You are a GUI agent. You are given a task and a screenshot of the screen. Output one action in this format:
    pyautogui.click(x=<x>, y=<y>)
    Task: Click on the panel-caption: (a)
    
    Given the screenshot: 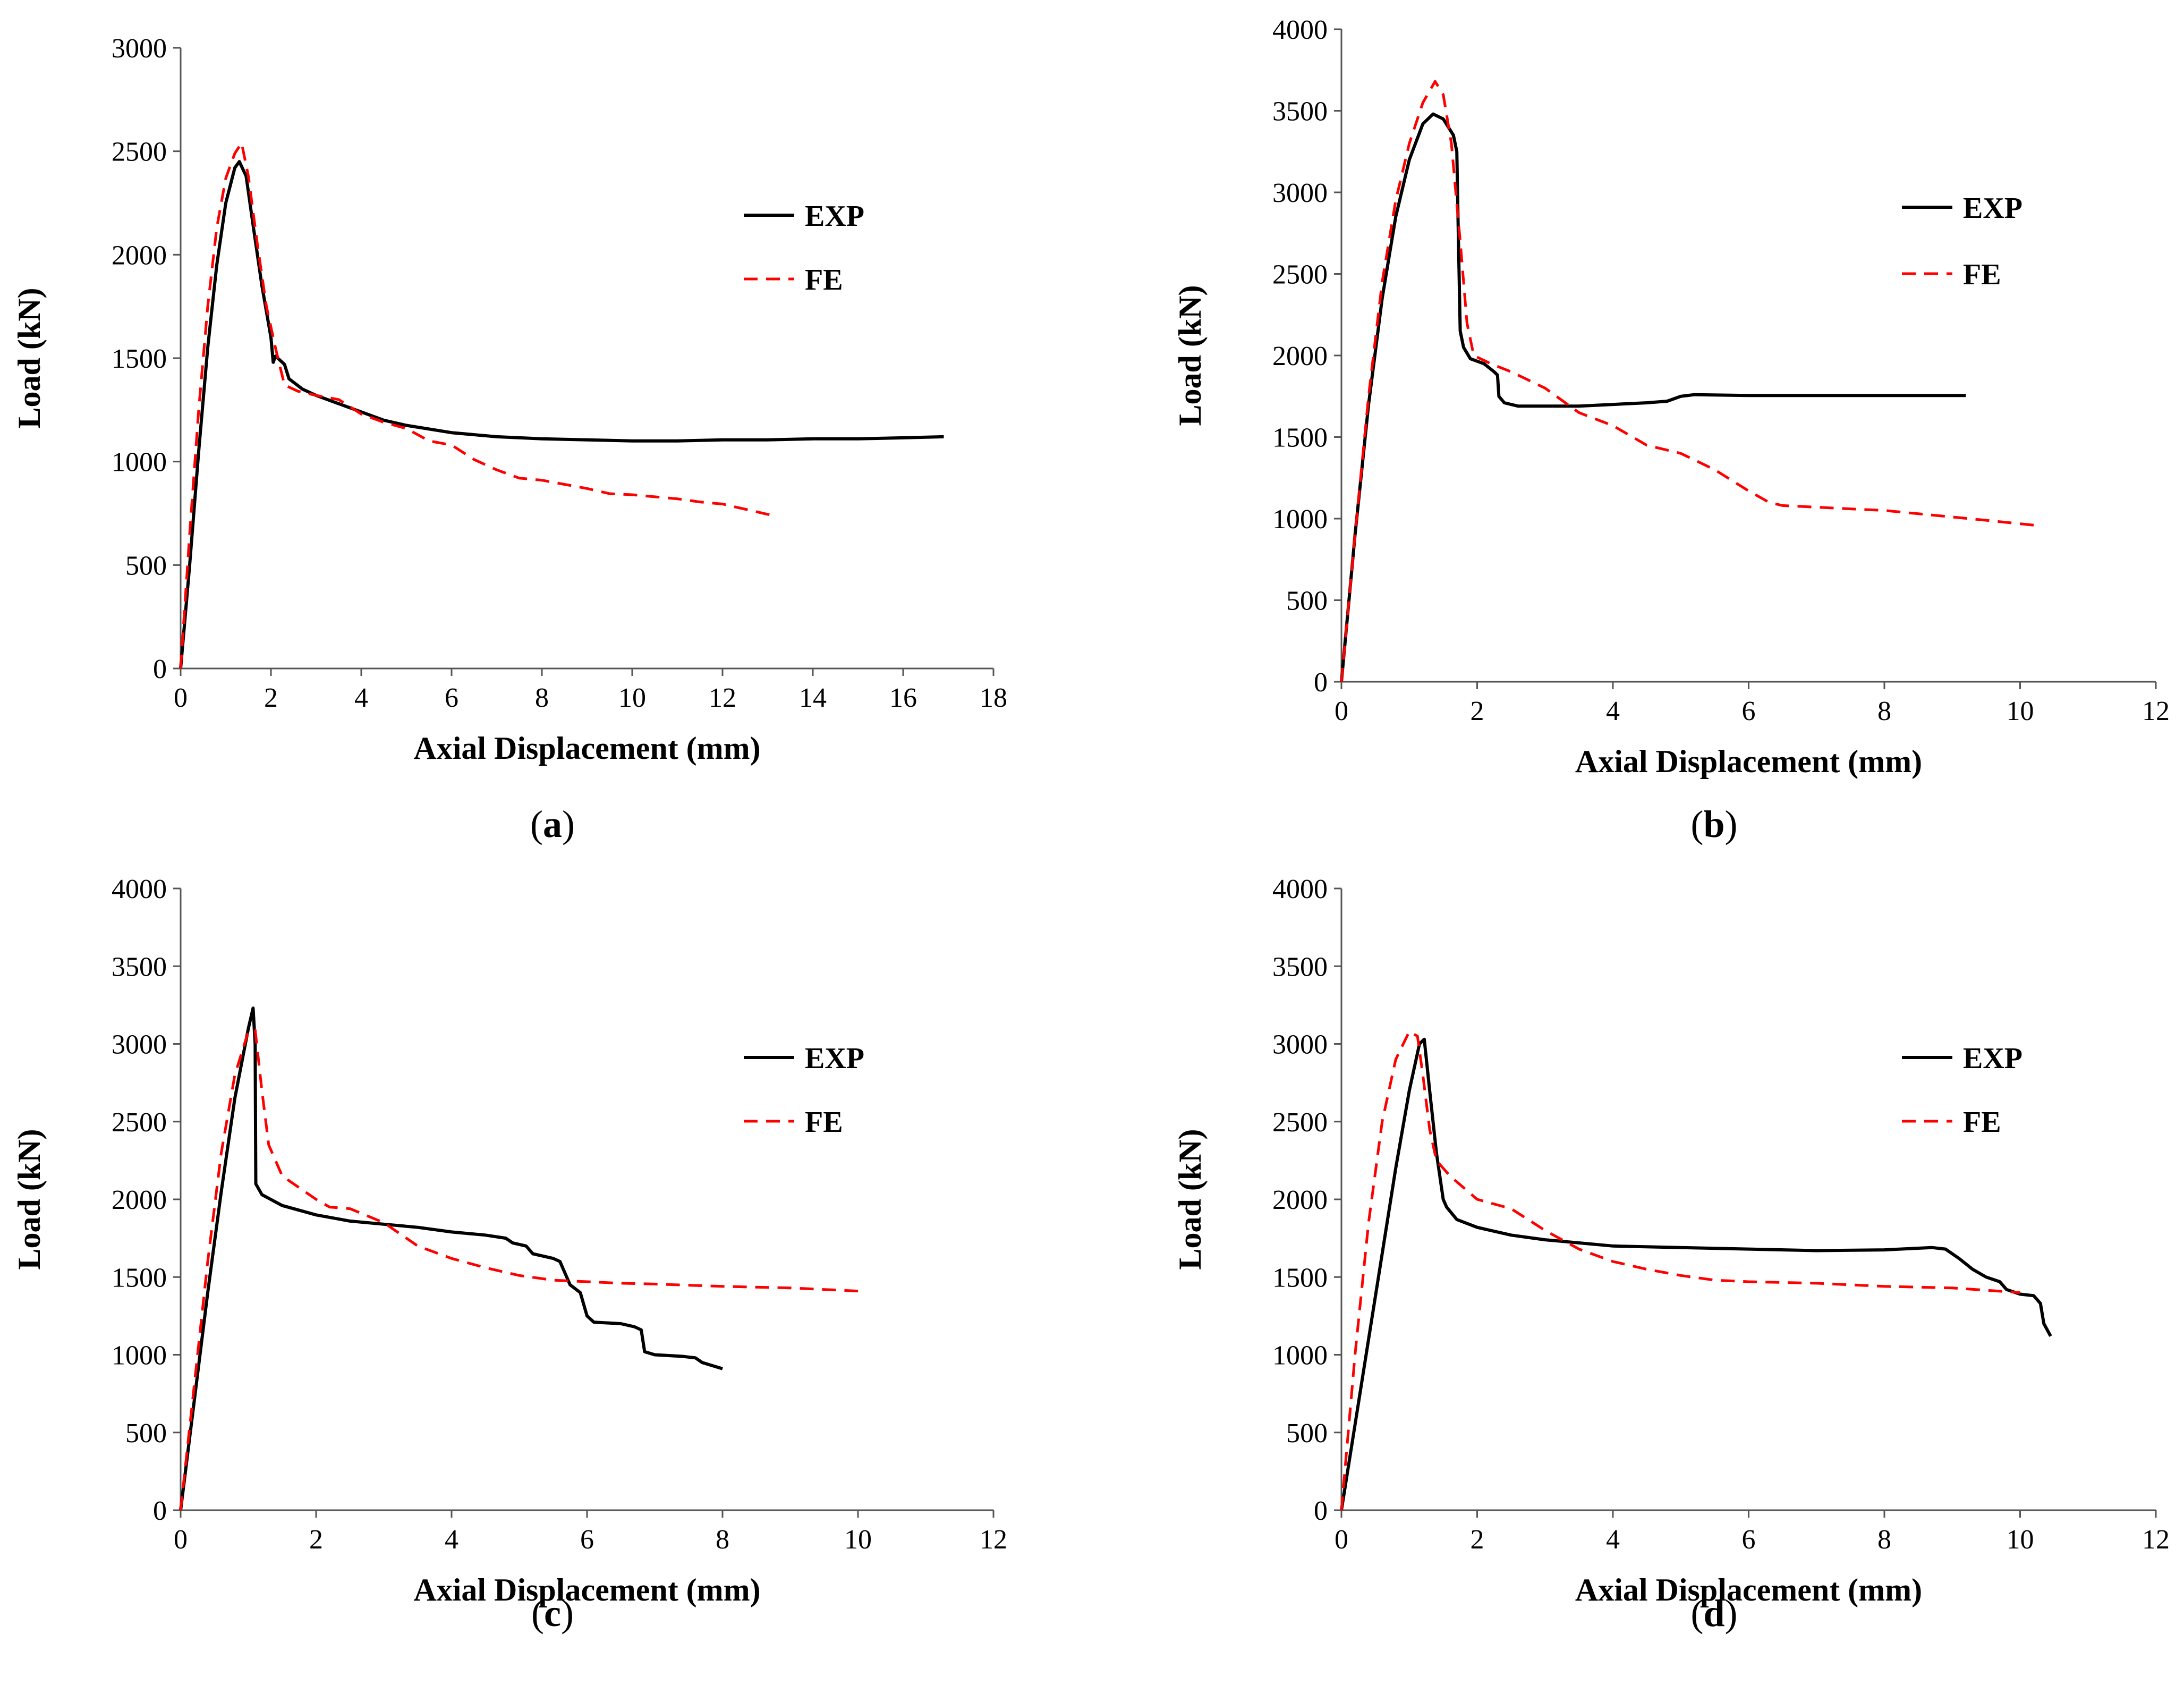 What is the action you would take?
    pyautogui.click(x=552, y=824)
    